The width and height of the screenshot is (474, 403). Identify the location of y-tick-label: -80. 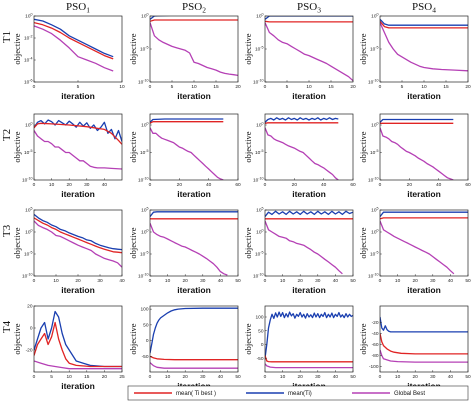
(375, 356).